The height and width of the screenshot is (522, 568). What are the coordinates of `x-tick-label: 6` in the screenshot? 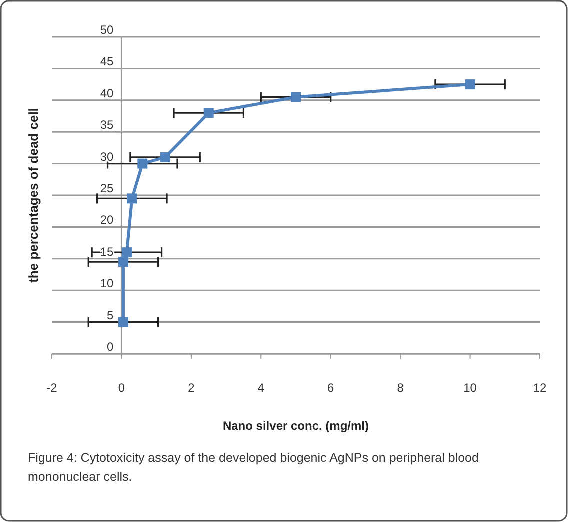 It's located at (331, 388).